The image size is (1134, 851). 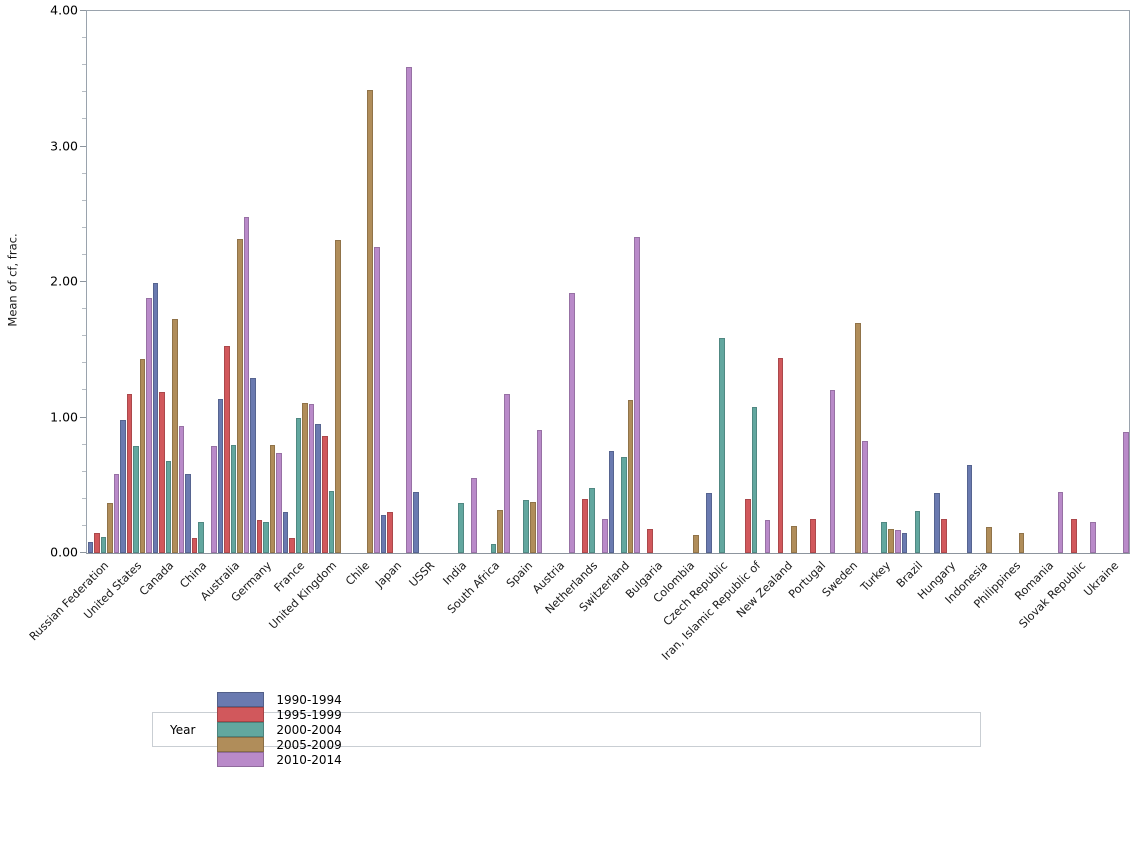 What do you see at coordinates (64, 281) in the screenshot?
I see `y-tick-label: 2.00` at bounding box center [64, 281].